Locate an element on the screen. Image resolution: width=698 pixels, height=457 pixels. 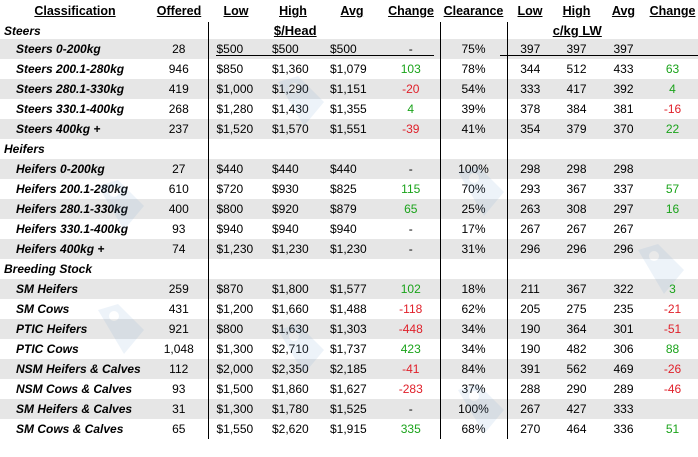
row-change: 423 is located at coordinates (411, 349).